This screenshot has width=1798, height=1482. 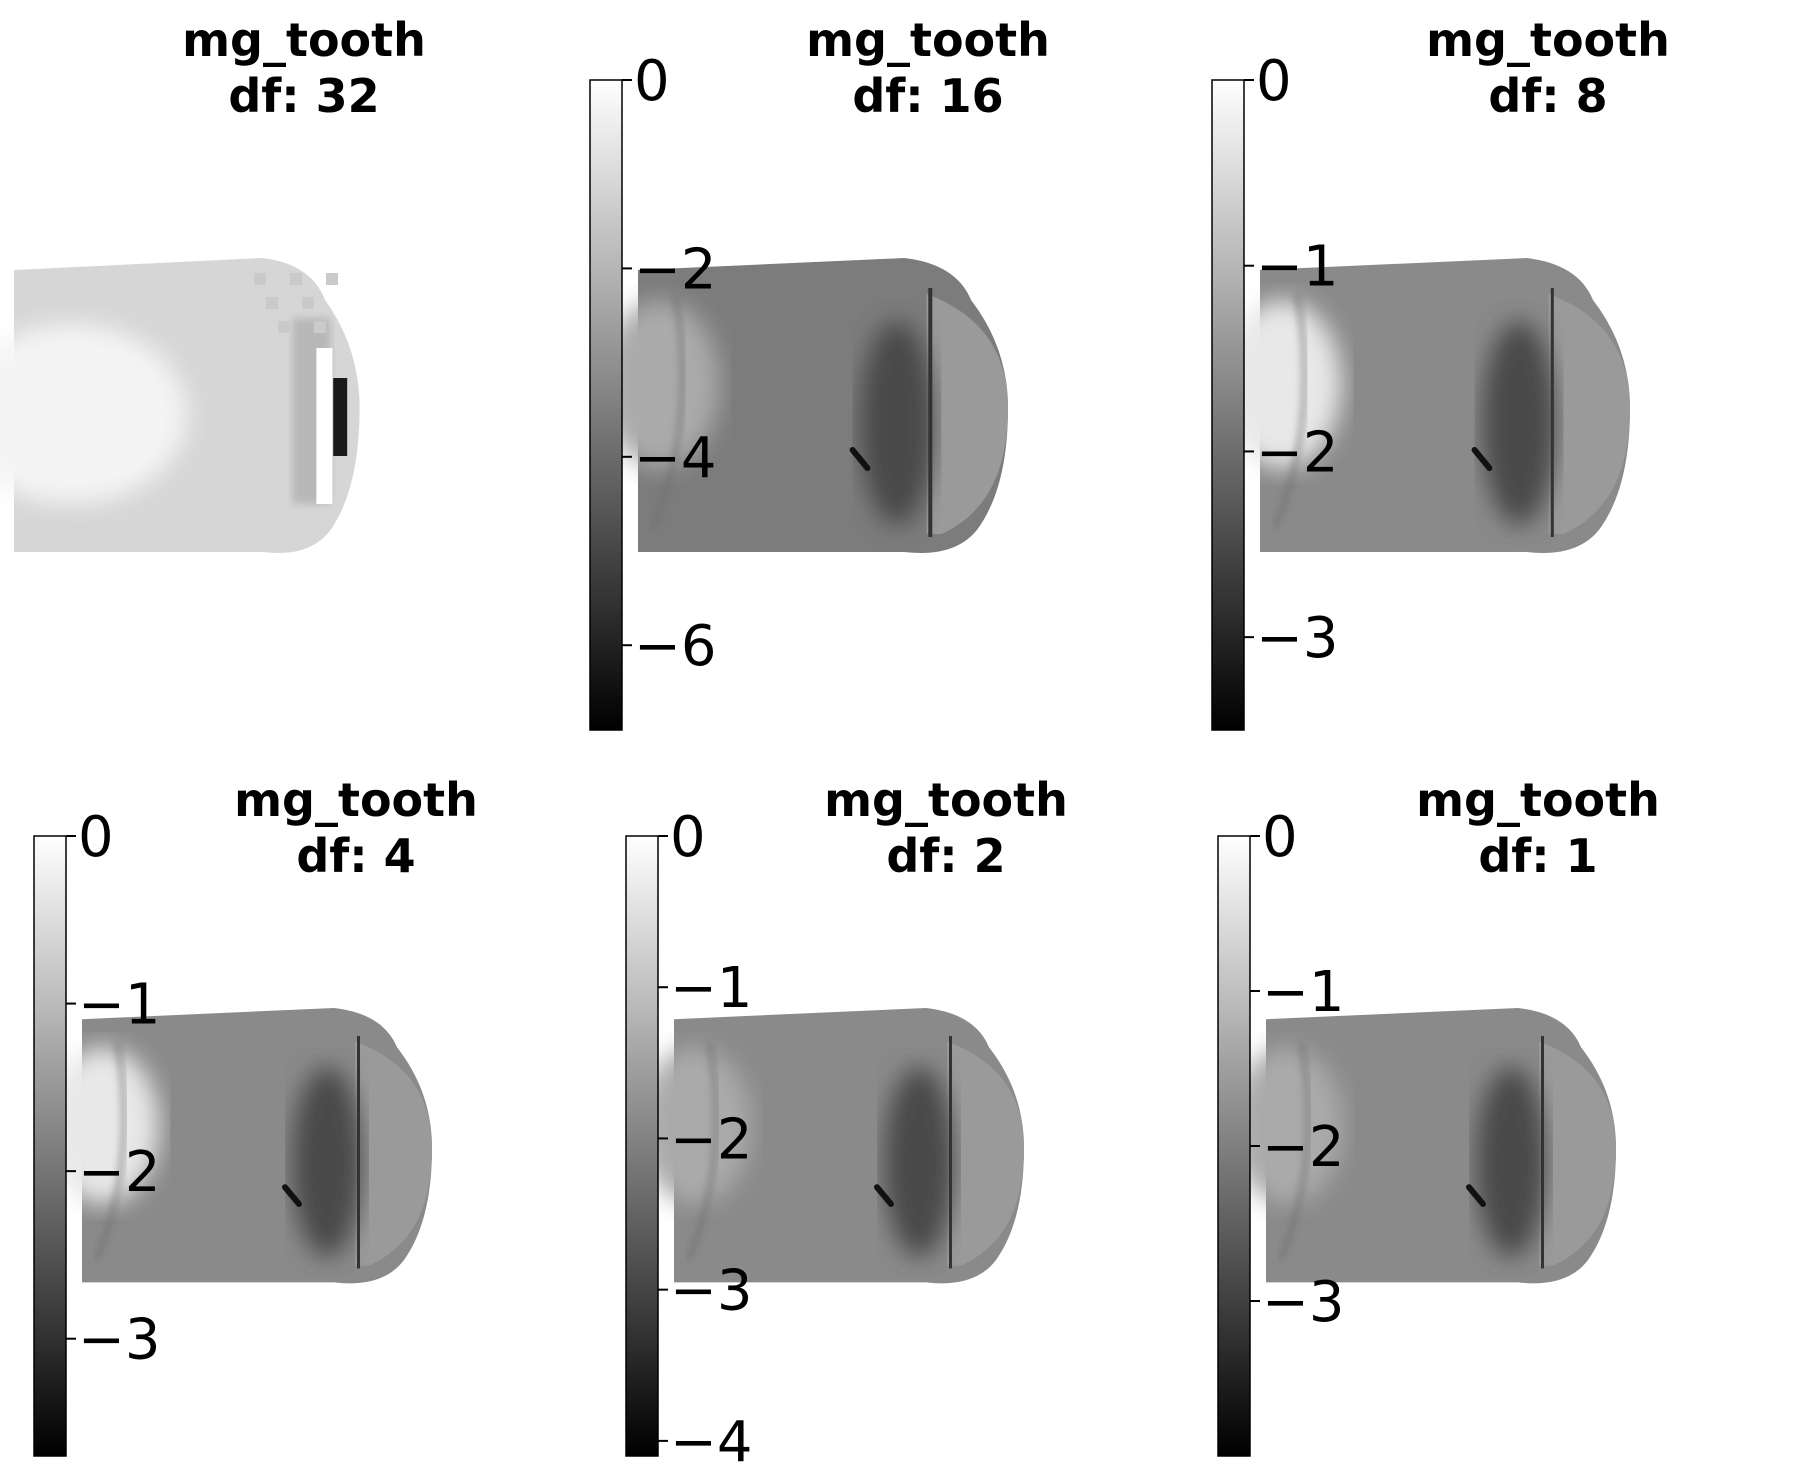 What do you see at coordinates (945, 856) in the screenshot?
I see `panel-title-df: df: 2` at bounding box center [945, 856].